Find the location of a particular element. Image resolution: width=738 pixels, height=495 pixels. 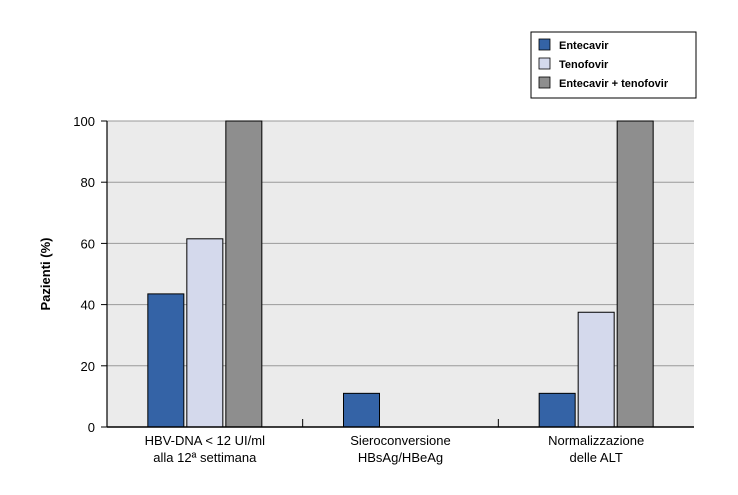

y-axis-label: Pazienti (%) is located at coordinates (45, 274).